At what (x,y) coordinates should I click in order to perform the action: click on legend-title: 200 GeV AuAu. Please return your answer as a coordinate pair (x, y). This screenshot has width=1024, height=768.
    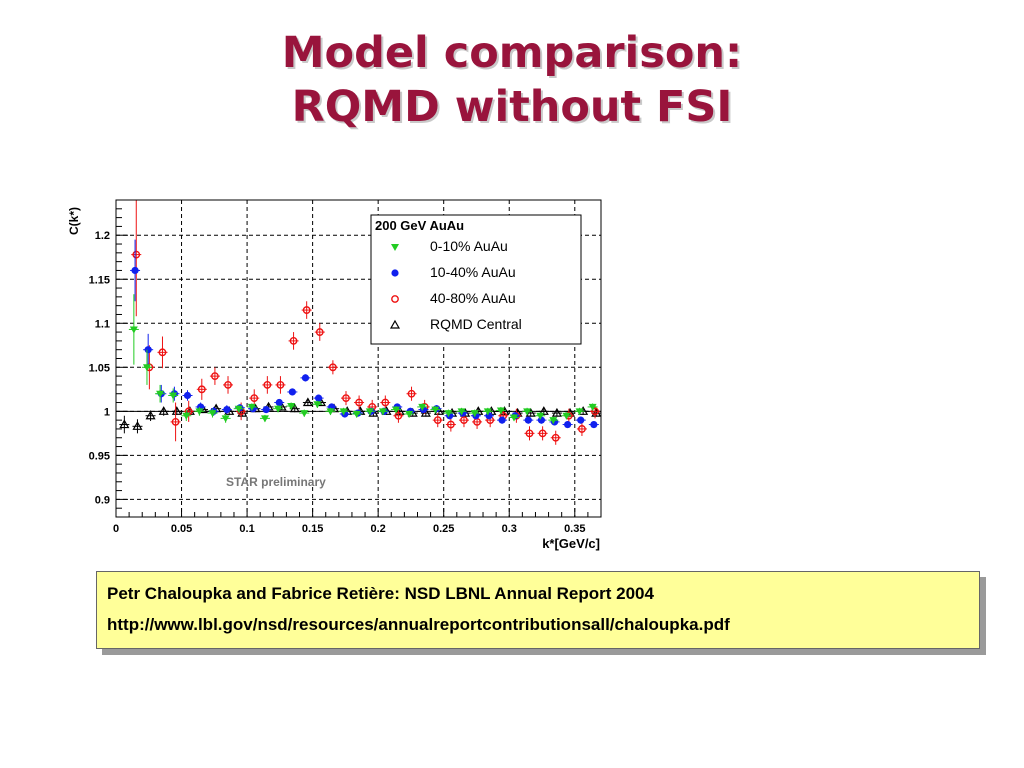
    Looking at the image, I should click on (419, 225).